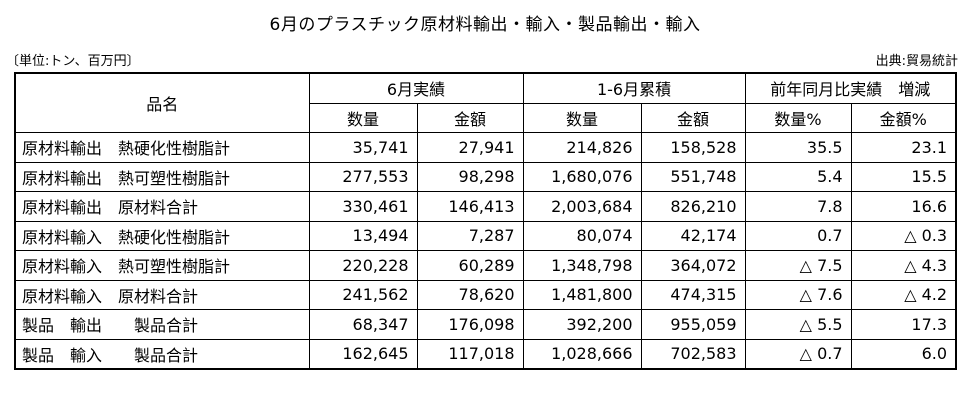 The height and width of the screenshot is (404, 970). What do you see at coordinates (903, 147) in the screenshot?
I see `yoy-amount-cell: 23.1` at bounding box center [903, 147].